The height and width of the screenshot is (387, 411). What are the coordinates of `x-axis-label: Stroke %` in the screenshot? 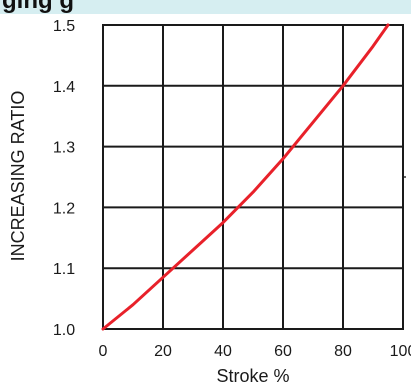 It's located at (252, 376).